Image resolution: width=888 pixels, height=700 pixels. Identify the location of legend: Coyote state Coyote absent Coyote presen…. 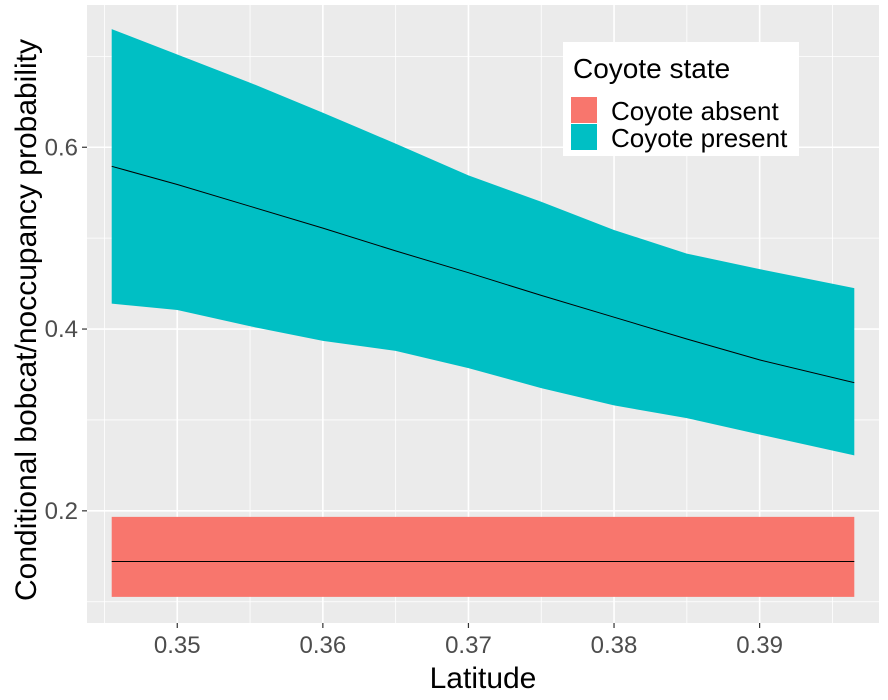
(681, 99).